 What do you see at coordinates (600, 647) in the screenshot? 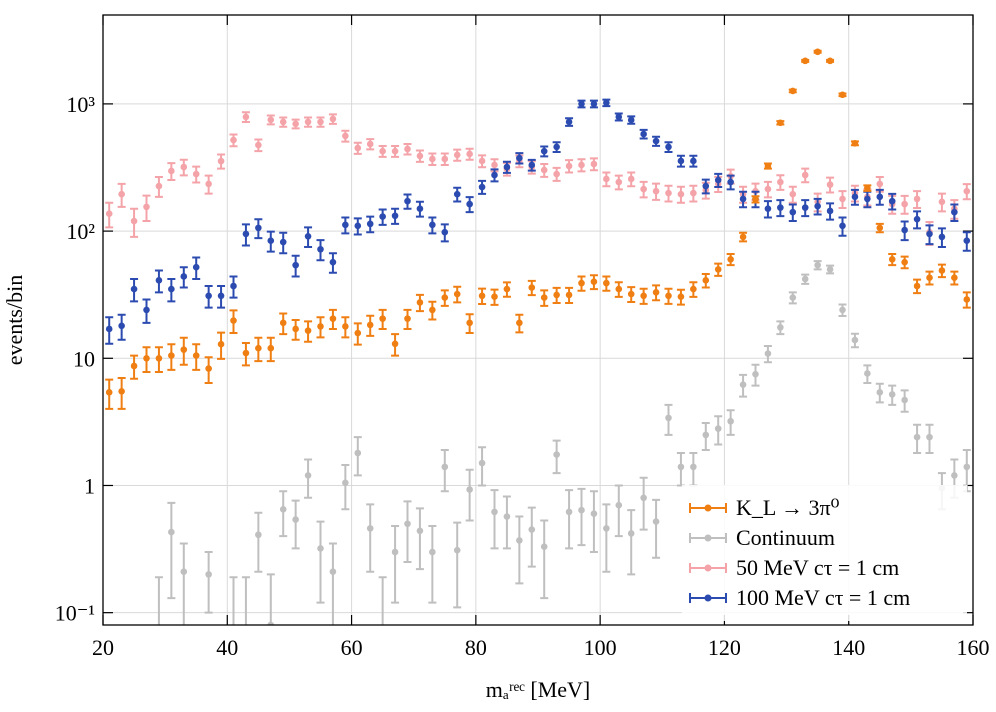
I see `x-tick-label: 100` at bounding box center [600, 647].